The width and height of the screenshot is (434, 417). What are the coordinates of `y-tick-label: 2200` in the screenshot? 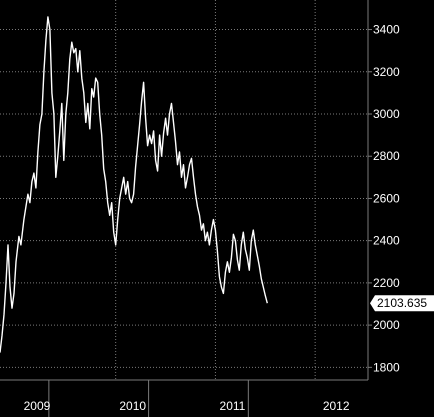 It's located at (386, 283).